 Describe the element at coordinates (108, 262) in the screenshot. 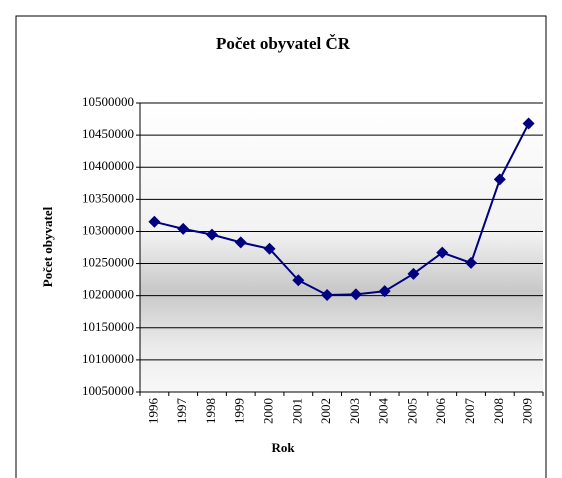

I see `y-tick-label: 10250000` at that location.